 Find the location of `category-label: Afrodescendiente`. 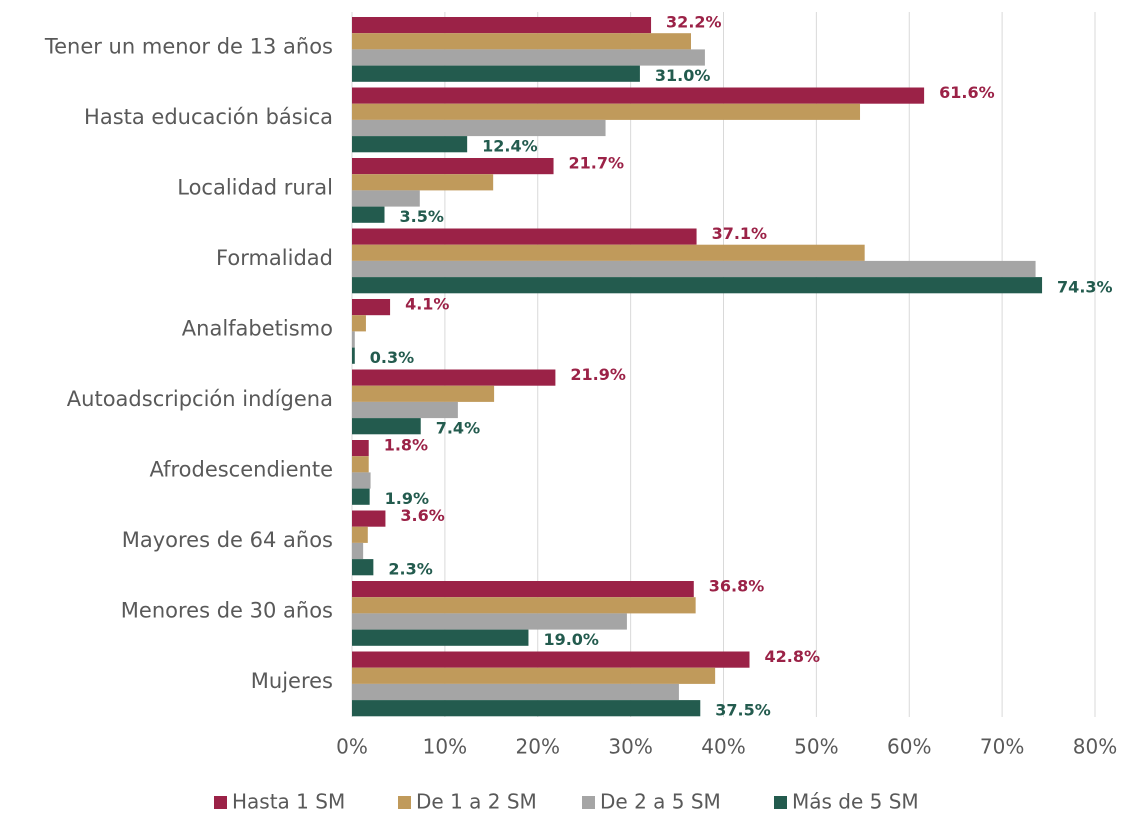

category-label: Afrodescendiente is located at coordinates (241, 469).